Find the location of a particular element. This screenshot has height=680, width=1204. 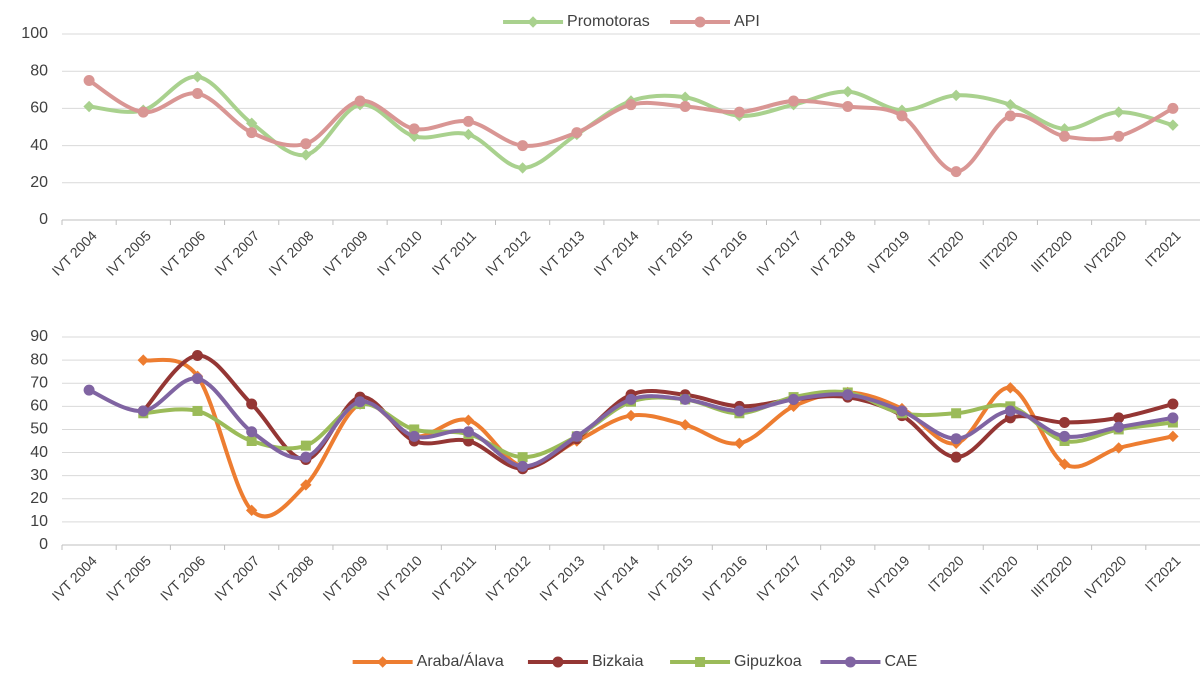

x-tick-label: IVT 2010 is located at coordinates (399, 252).